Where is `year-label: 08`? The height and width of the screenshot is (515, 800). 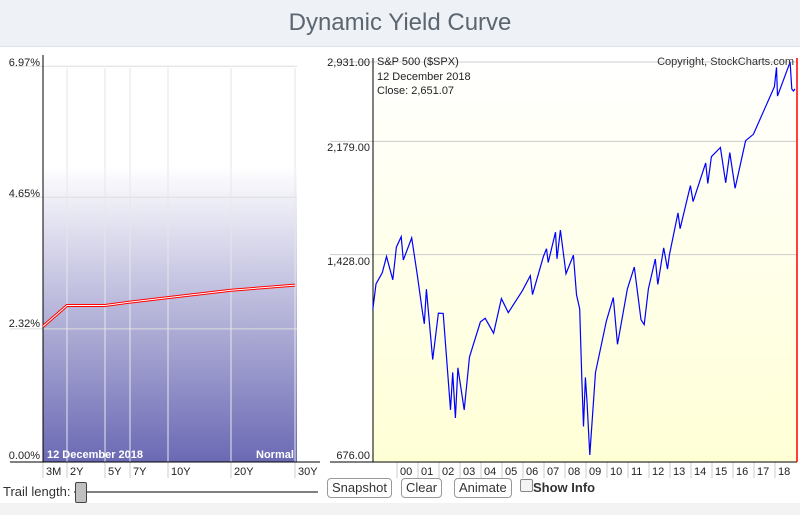
year-label: 08 is located at coordinates (574, 472).